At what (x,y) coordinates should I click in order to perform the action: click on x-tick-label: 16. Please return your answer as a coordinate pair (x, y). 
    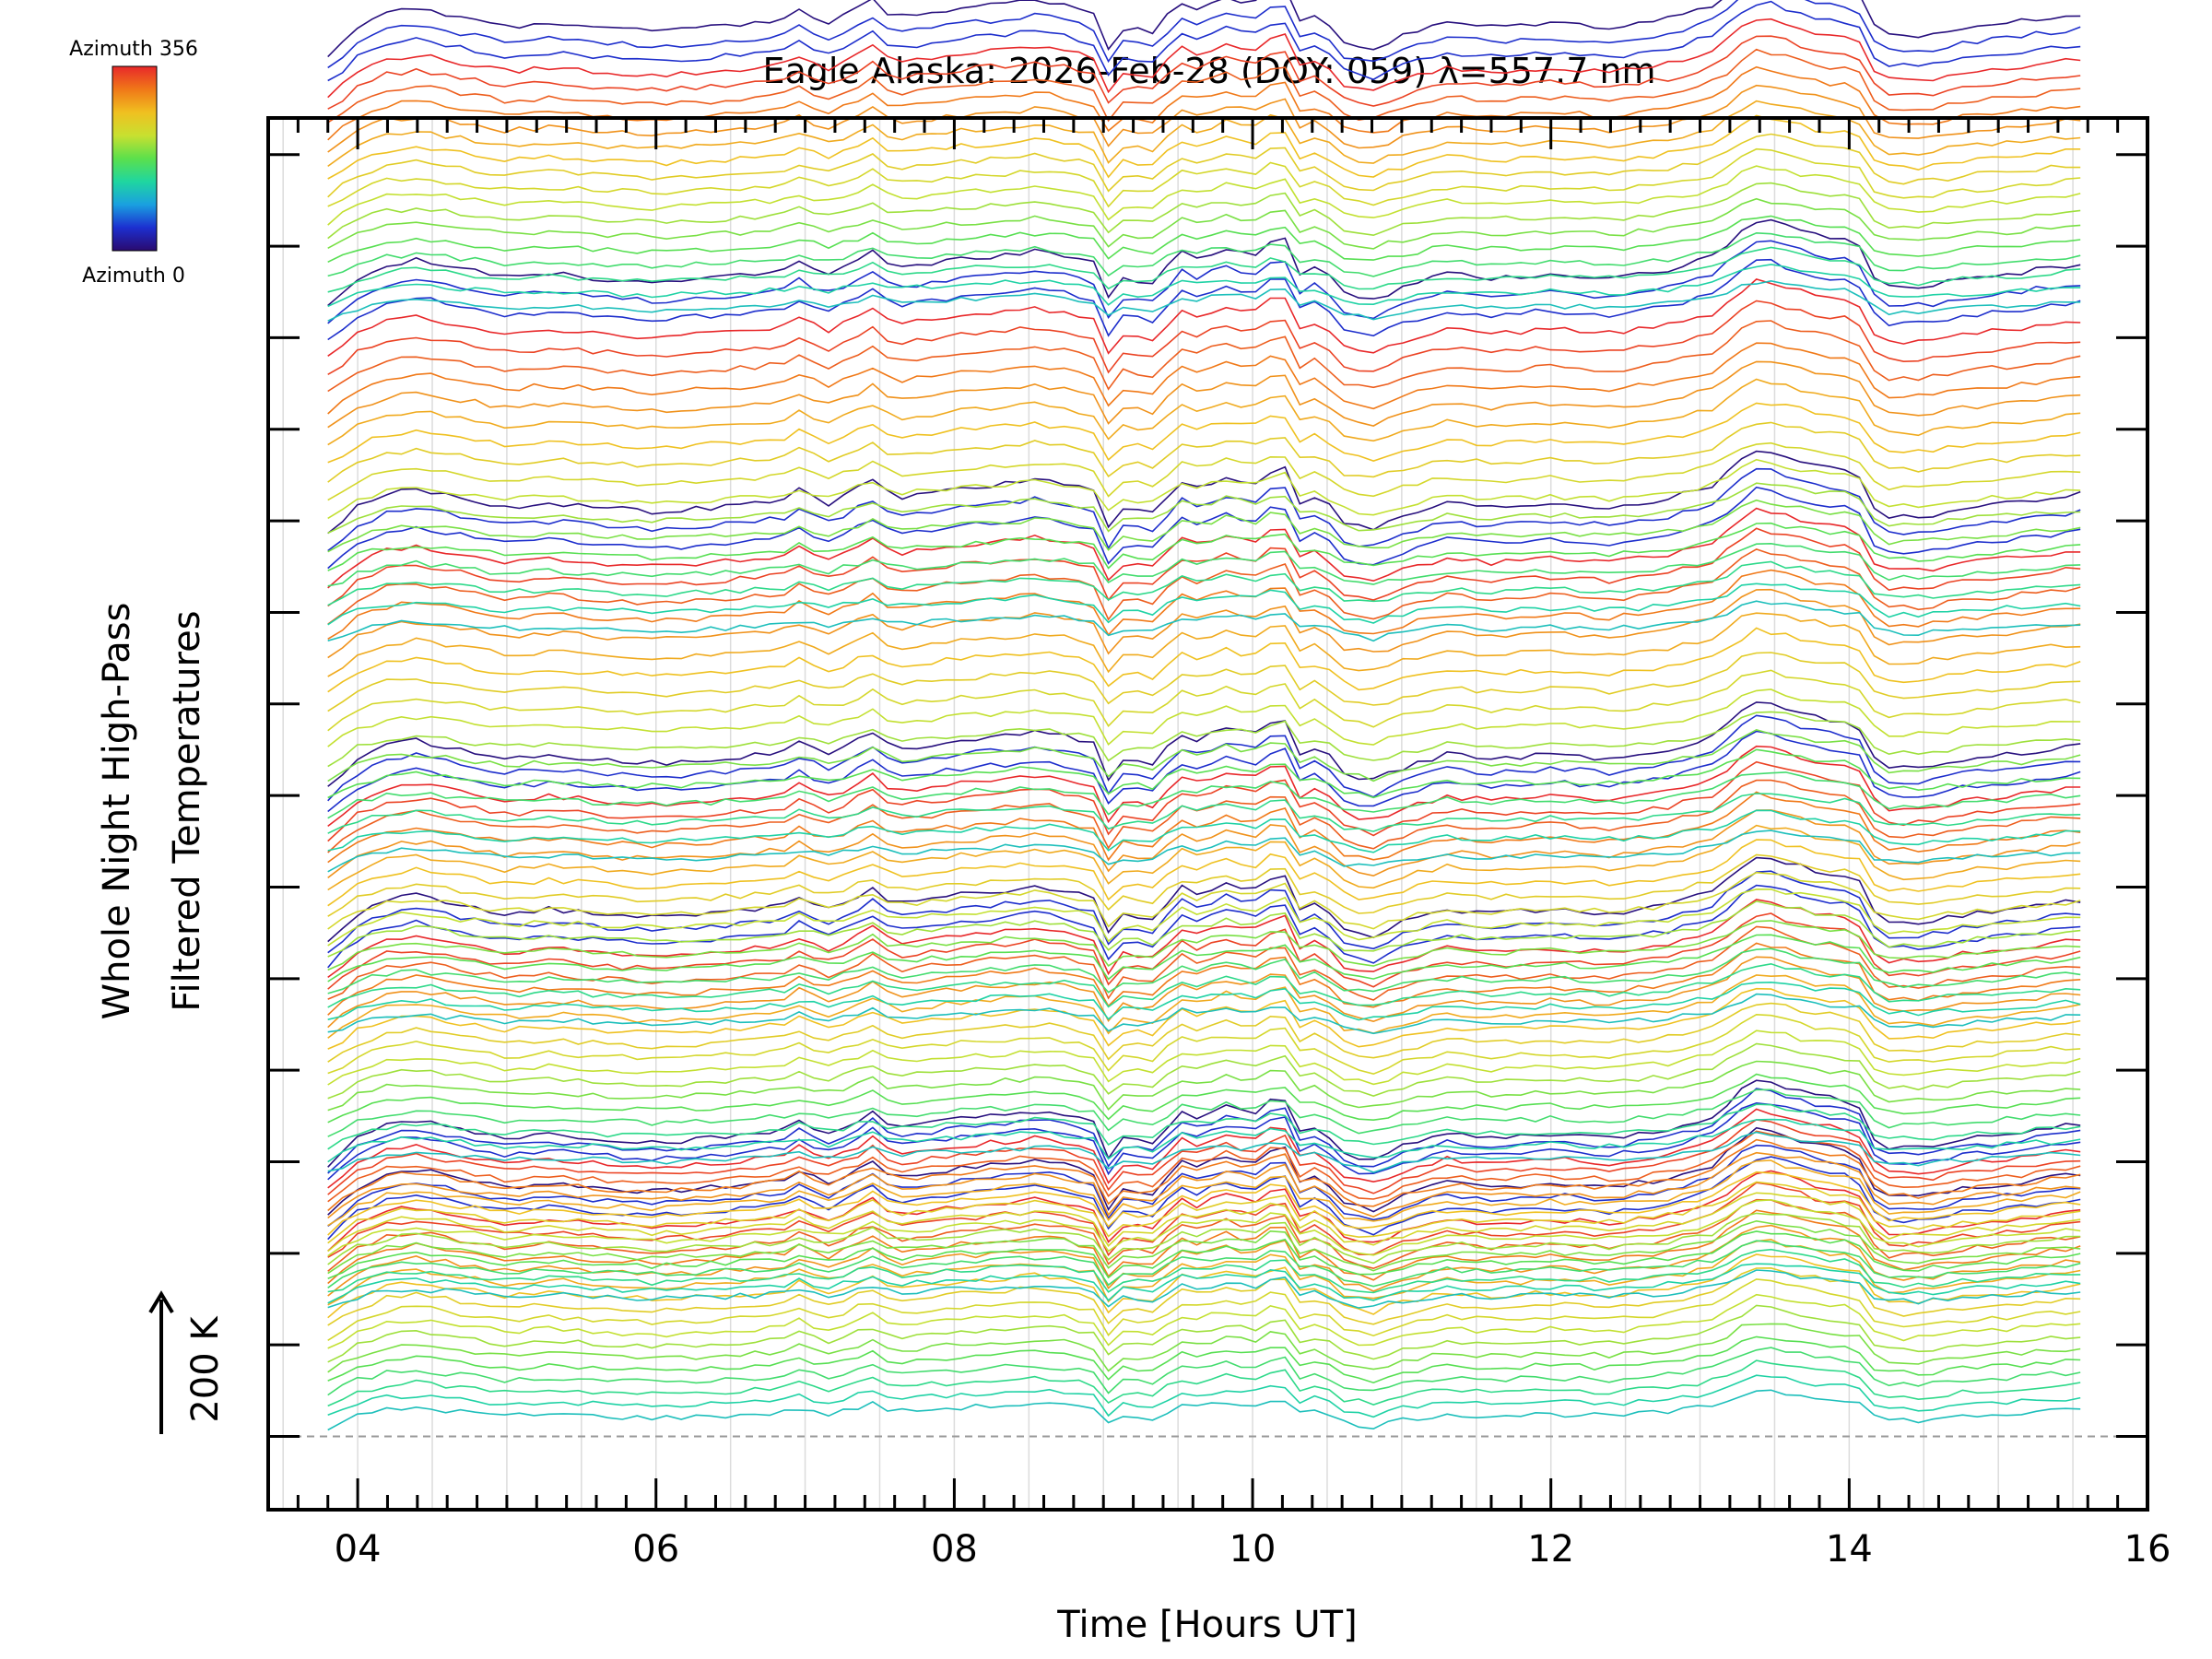
    Looking at the image, I should click on (2147, 1549).